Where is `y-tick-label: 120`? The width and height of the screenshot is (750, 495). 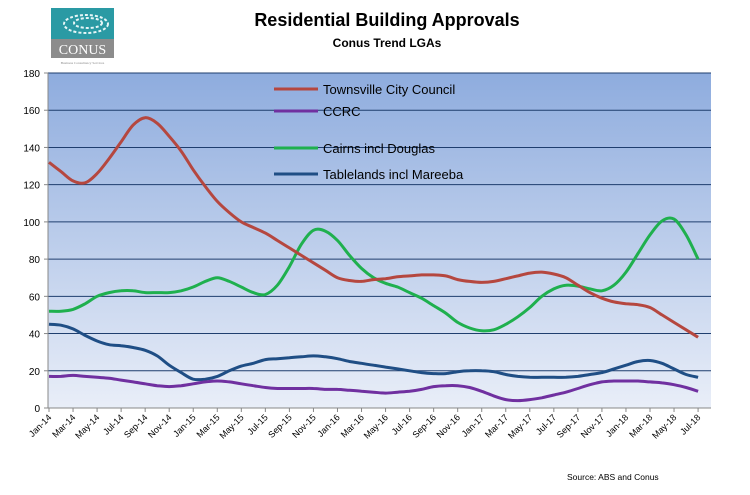 y-tick-label: 120 is located at coordinates (31, 186).